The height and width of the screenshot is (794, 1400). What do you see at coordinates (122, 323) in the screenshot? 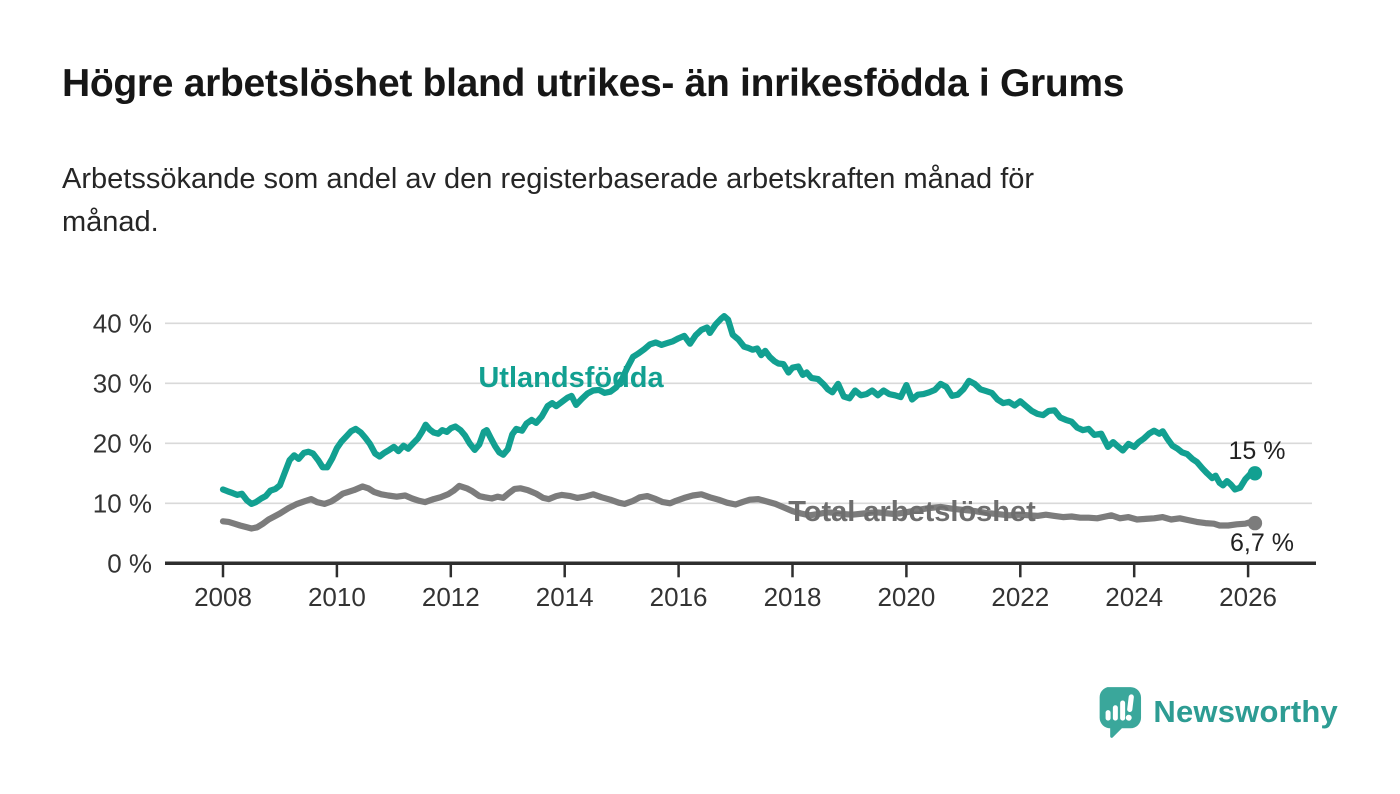
I see `y-tick-label: 40 %` at bounding box center [122, 323].